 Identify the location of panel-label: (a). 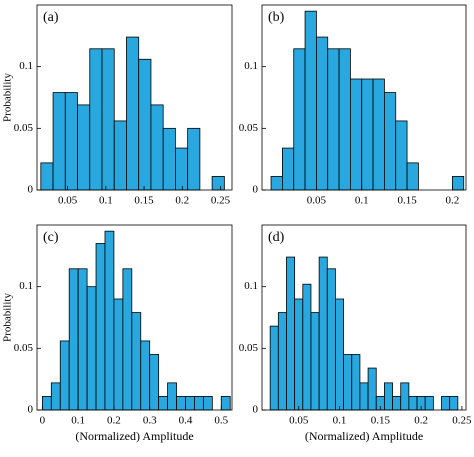
(51, 17).